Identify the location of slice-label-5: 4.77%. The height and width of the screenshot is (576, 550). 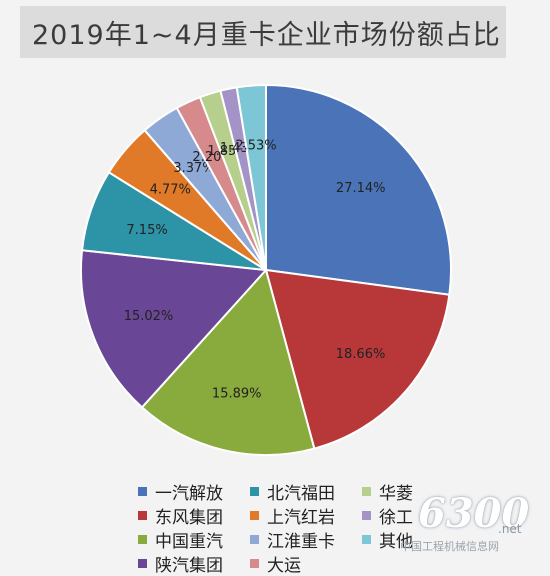
(170, 189).